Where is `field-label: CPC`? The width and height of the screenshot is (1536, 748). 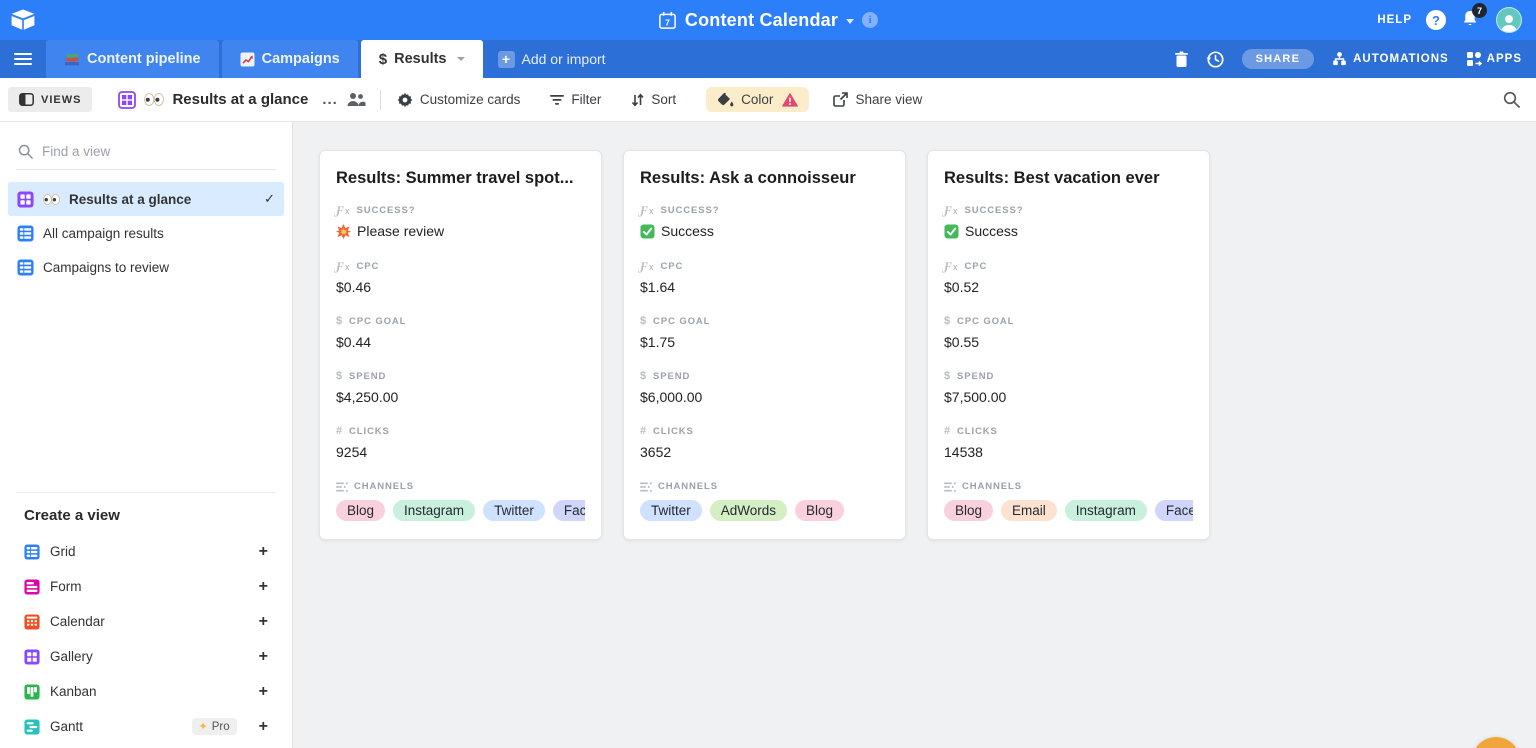
field-label: CPC is located at coordinates (976, 266).